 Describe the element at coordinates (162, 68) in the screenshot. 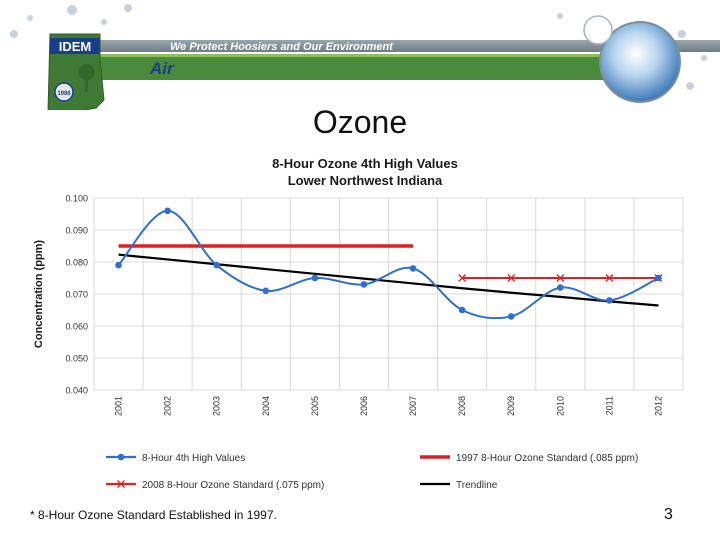

I see `section-label: Air` at that location.